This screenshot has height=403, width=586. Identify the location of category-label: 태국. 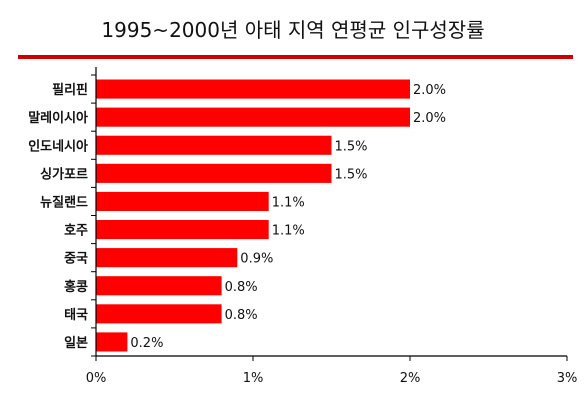
(76, 315).